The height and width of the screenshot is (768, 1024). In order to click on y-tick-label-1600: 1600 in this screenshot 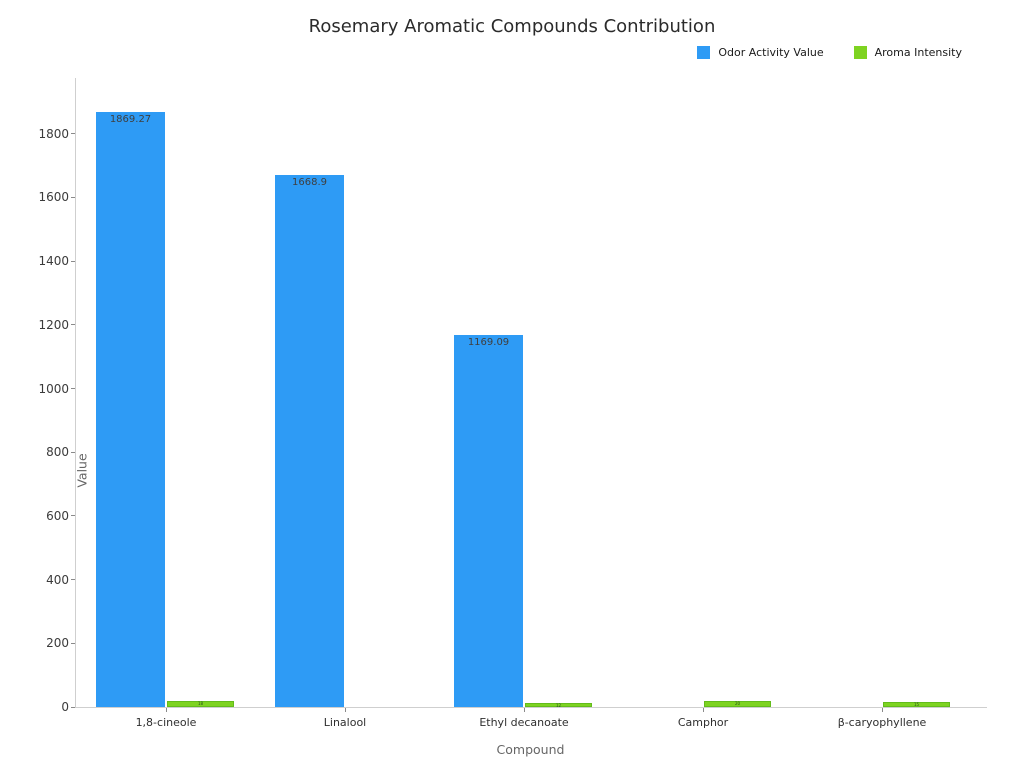, I will do `click(53, 197)`.